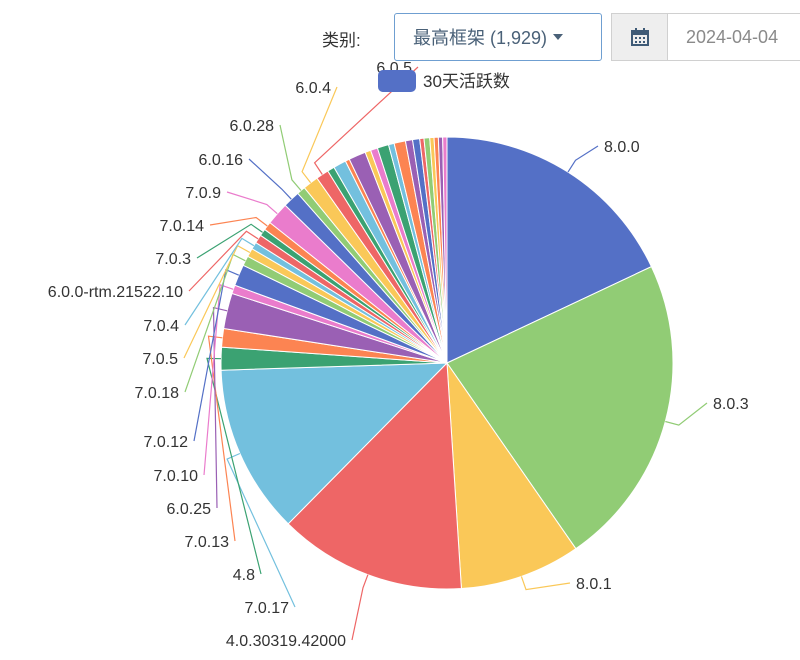 This screenshot has height=660, width=800. I want to click on date-input: 2024-04-04, so click(733, 37).